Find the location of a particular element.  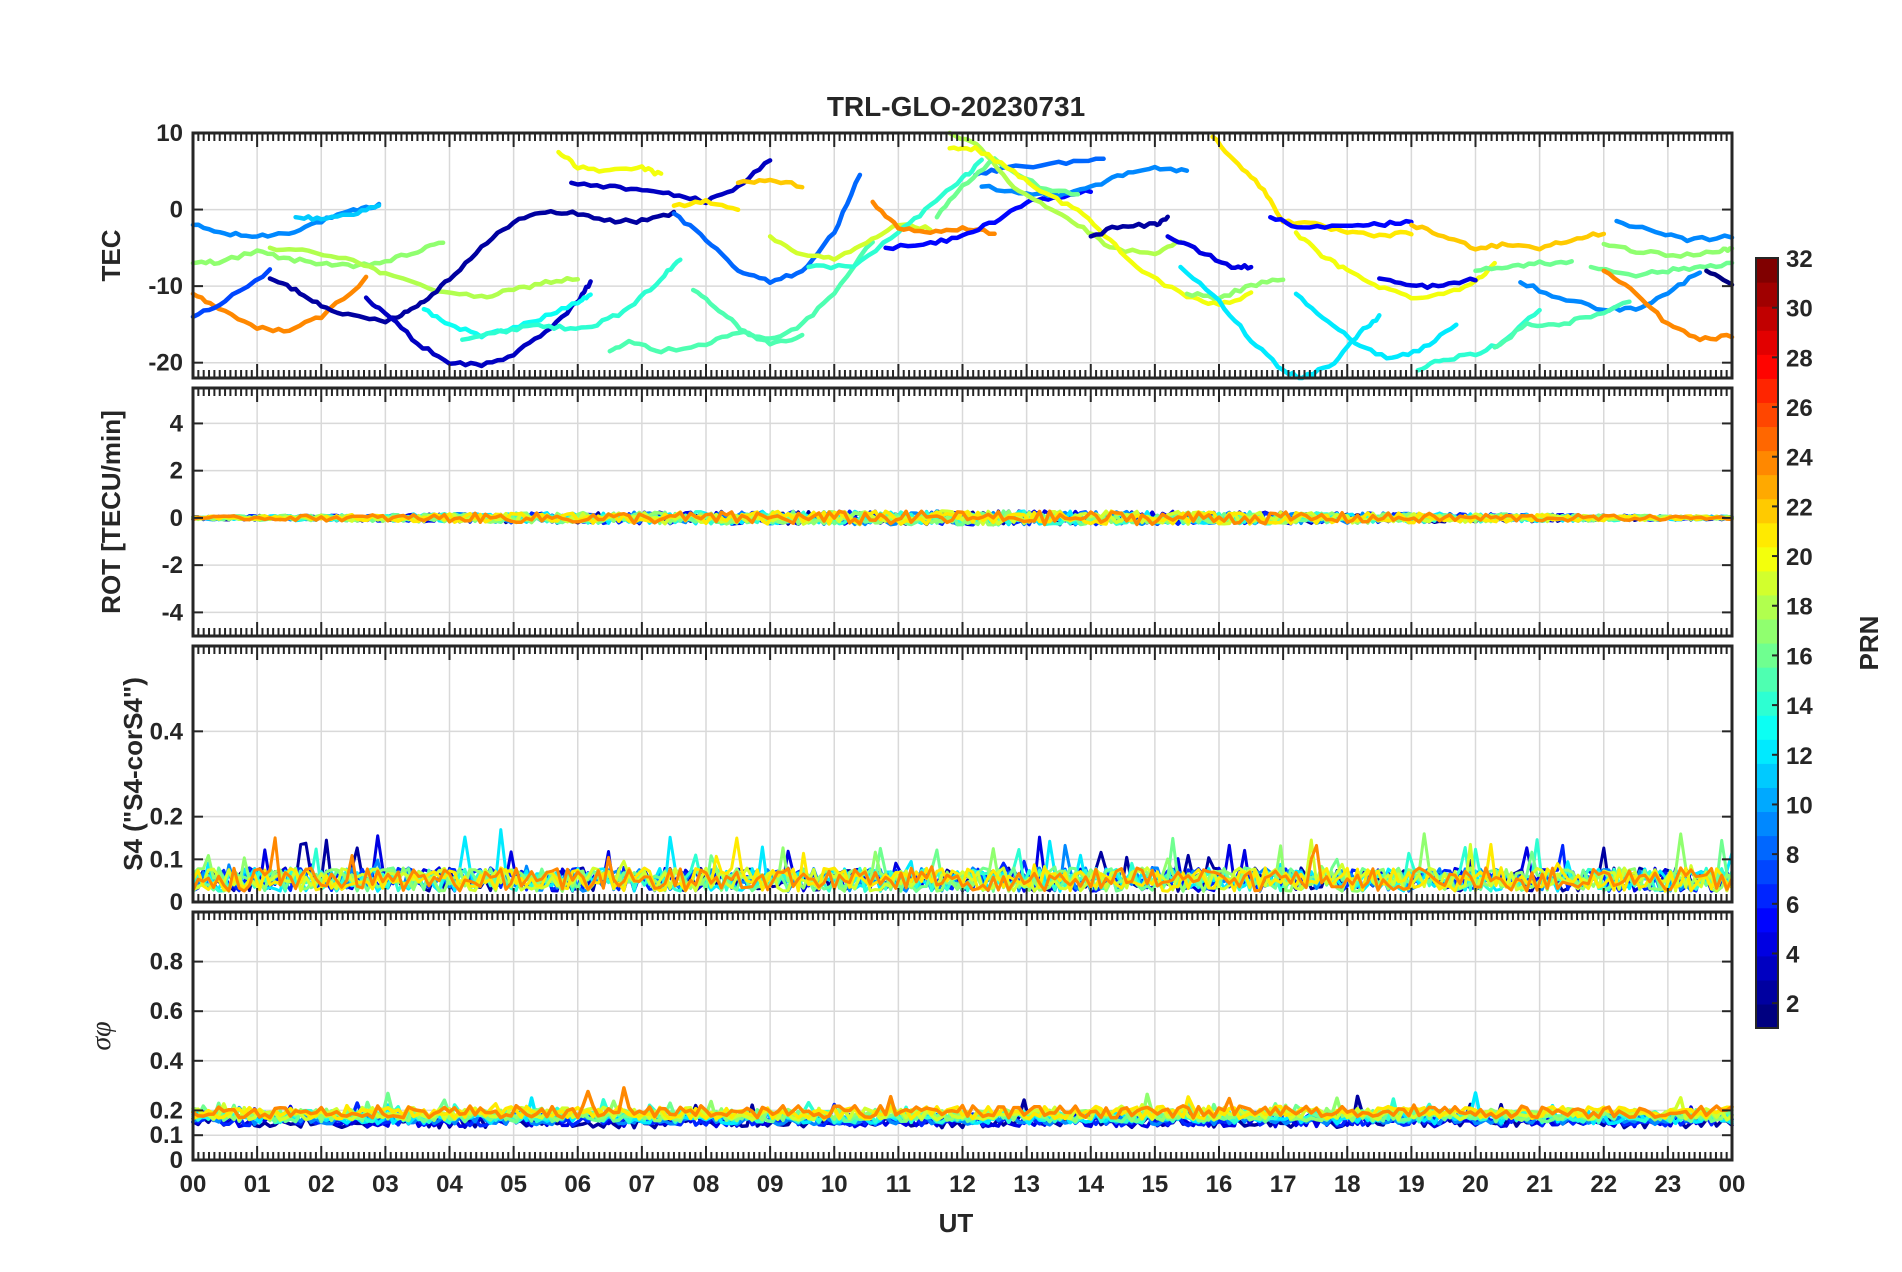

colorbar-tick-label: 14 is located at coordinates (1799, 706).